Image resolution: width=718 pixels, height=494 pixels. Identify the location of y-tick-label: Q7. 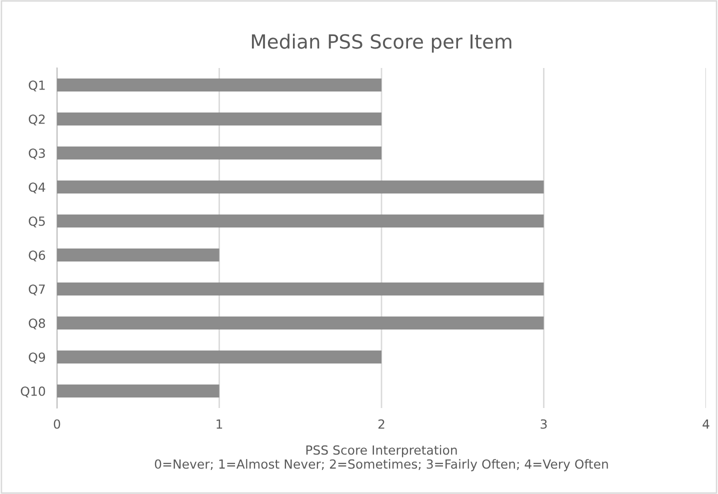
(36, 290).